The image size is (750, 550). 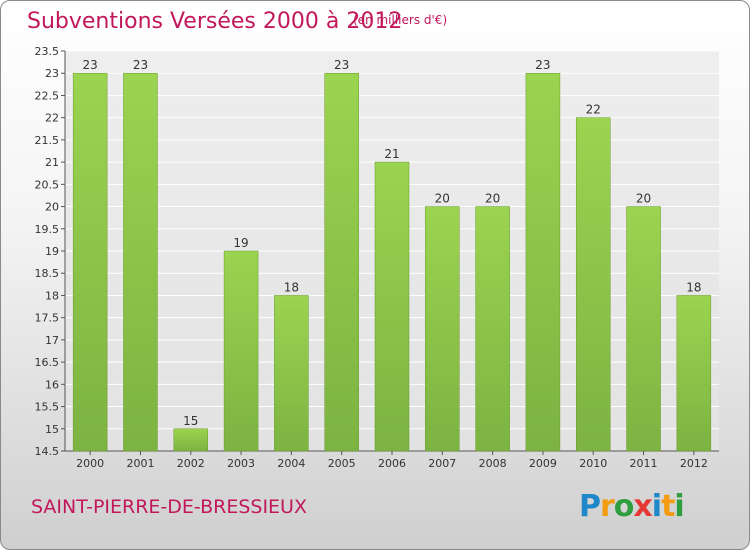 I want to click on y-tick-label: 21, so click(x=52, y=162).